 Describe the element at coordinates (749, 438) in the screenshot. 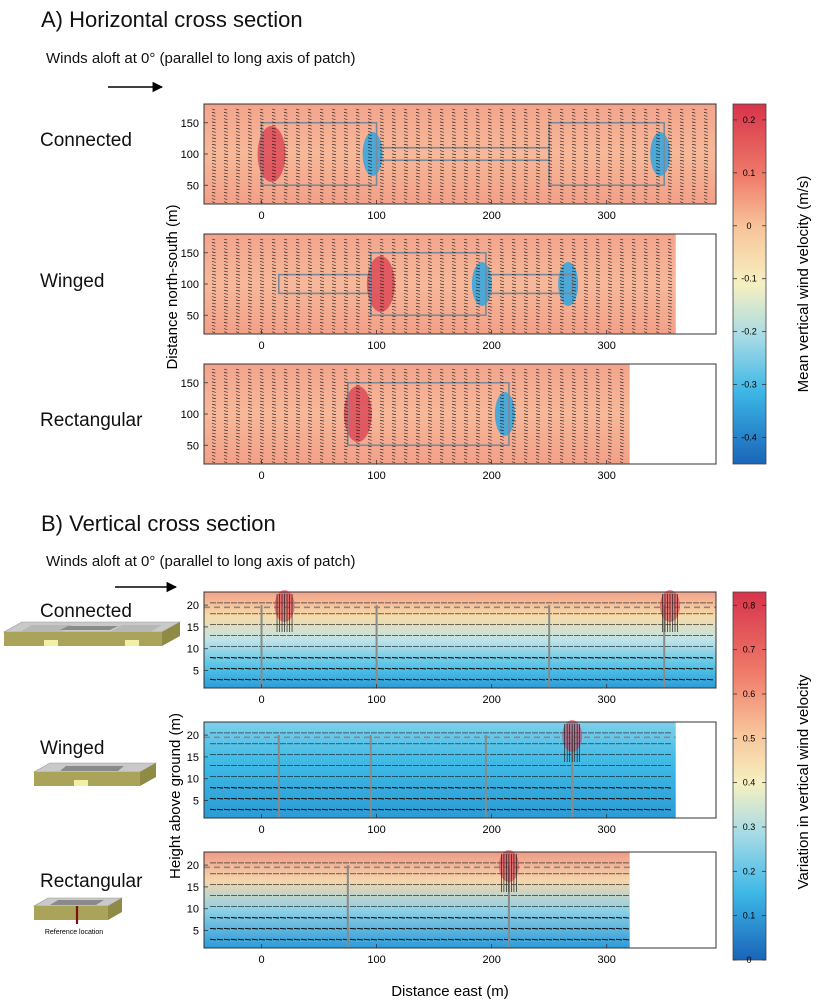

I see `colorbar-tick-label: -0.4` at that location.